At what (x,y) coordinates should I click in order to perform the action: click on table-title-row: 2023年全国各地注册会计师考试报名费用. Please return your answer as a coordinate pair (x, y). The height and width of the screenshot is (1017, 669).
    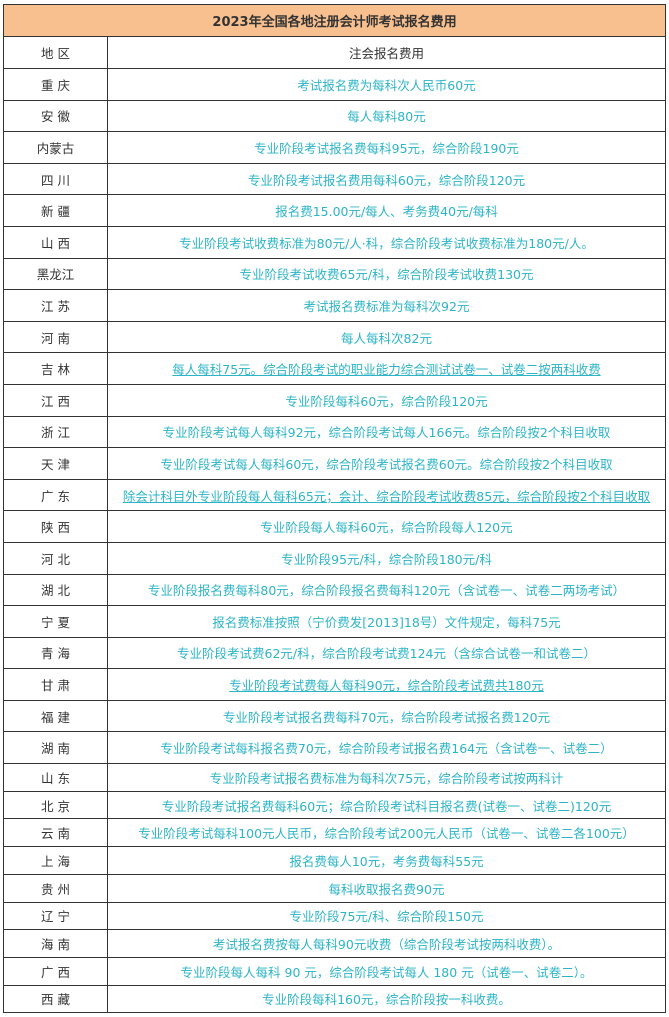
    Looking at the image, I should click on (334, 20).